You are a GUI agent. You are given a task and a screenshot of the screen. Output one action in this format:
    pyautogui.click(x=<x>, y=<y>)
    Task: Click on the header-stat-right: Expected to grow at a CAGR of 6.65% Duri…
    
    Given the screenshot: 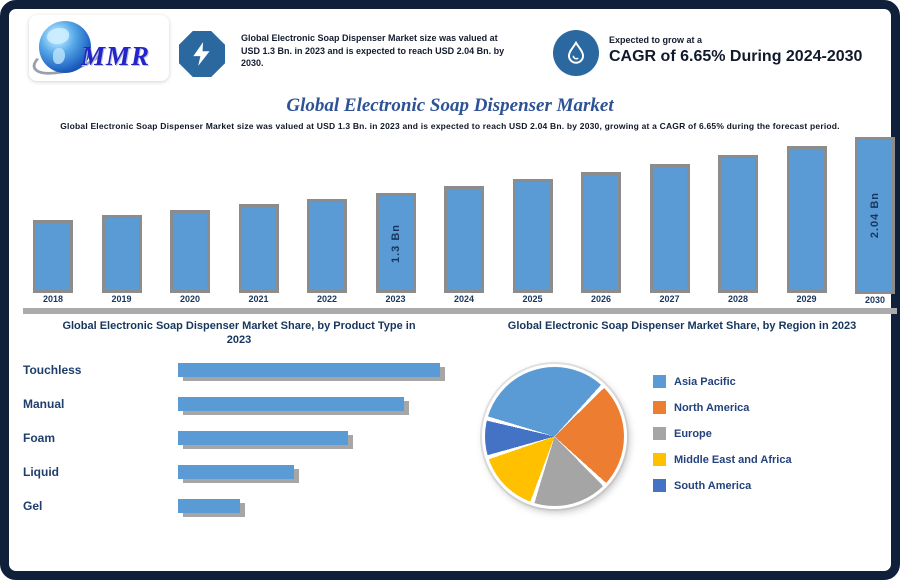 What is the action you would take?
    pyautogui.click(x=749, y=50)
    